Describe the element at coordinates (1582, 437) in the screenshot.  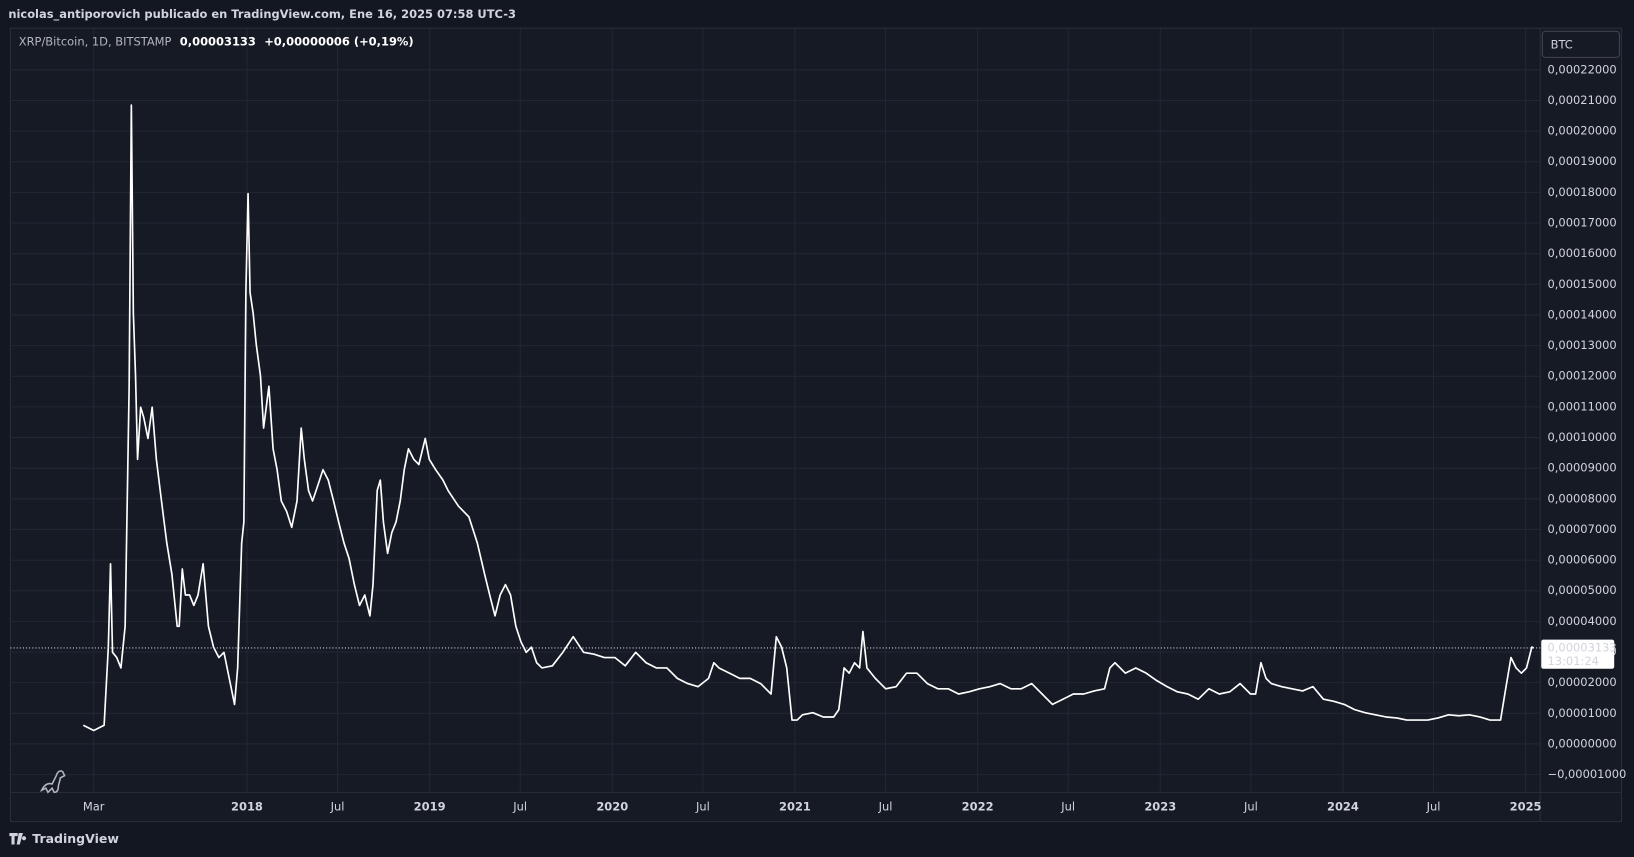
I see `y-tick-label: 0,00010000` at that location.